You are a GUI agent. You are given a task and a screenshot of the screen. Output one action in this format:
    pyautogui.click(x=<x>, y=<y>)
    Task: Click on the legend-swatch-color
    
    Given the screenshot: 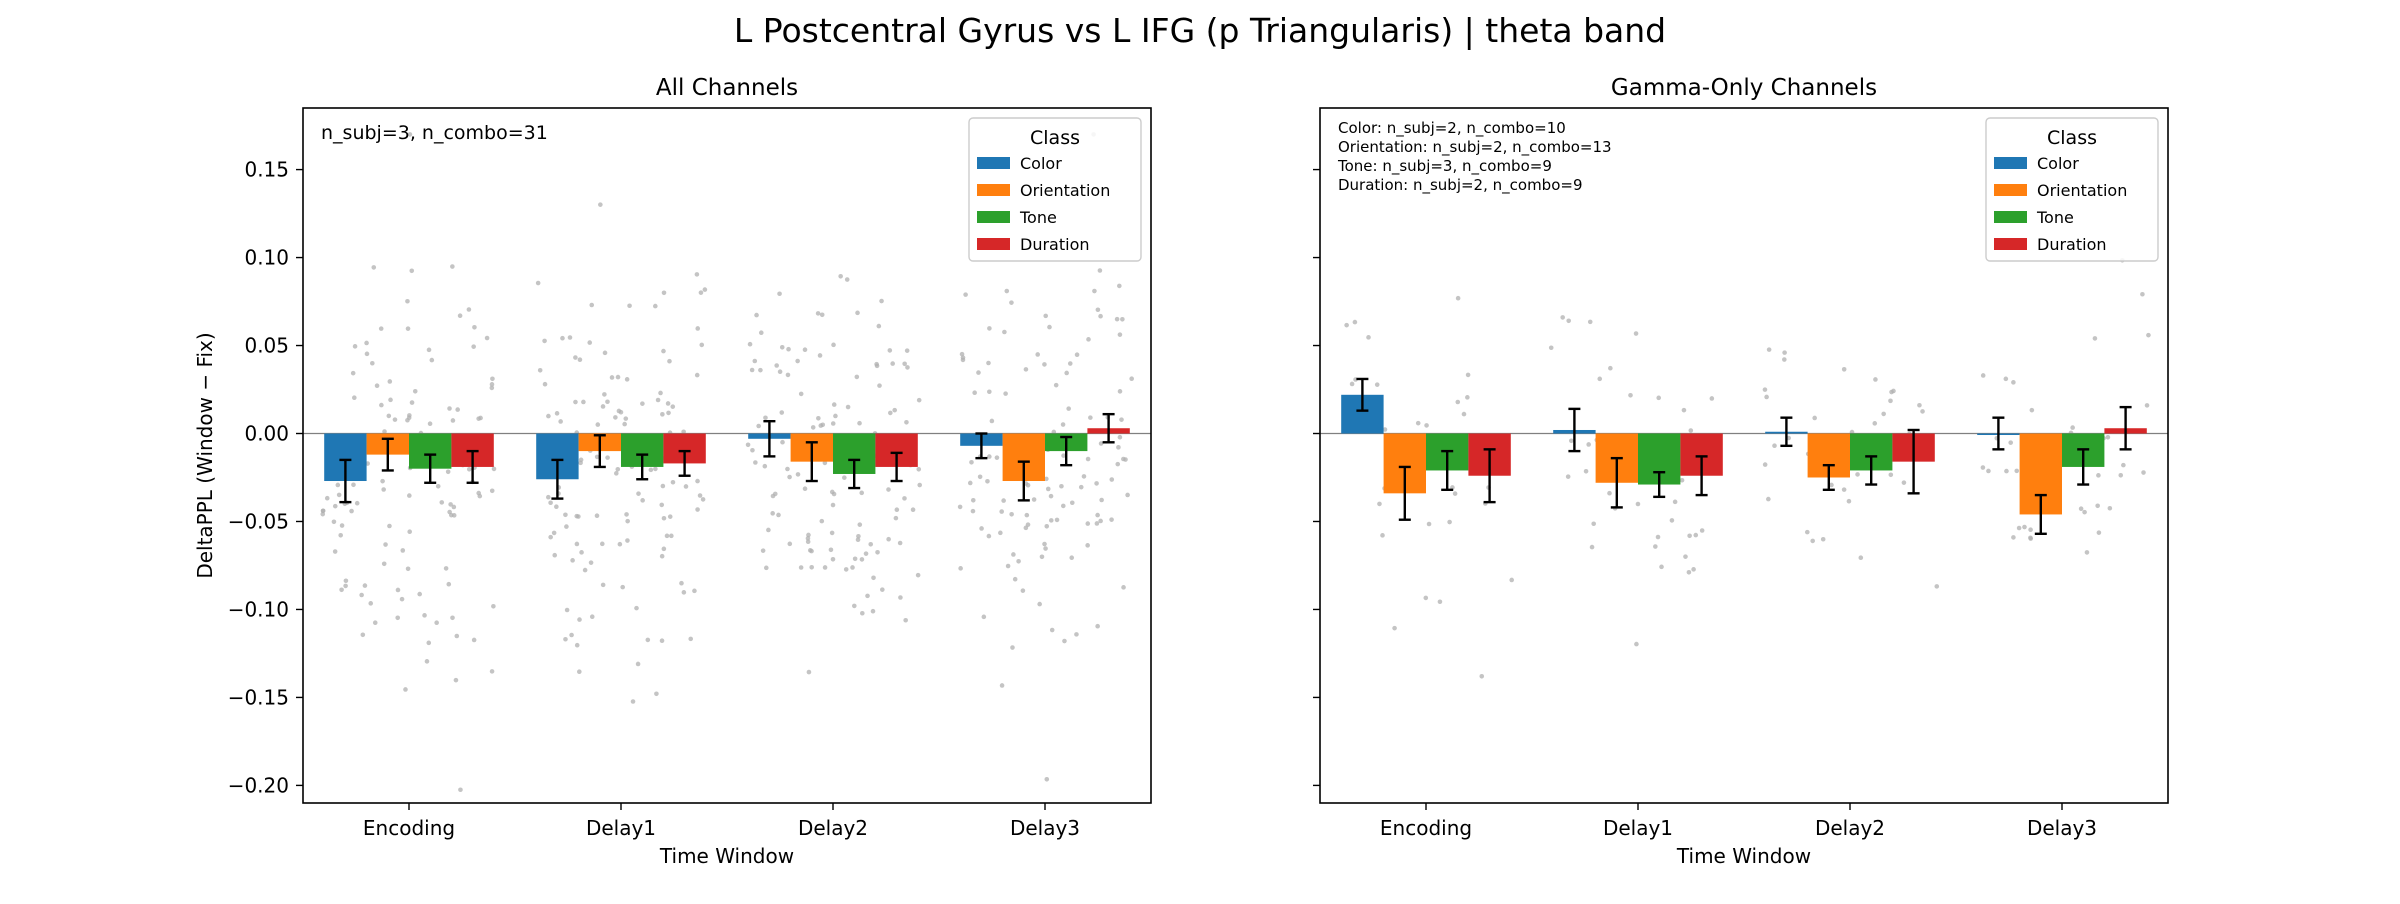 What is the action you would take?
    pyautogui.click(x=993, y=163)
    